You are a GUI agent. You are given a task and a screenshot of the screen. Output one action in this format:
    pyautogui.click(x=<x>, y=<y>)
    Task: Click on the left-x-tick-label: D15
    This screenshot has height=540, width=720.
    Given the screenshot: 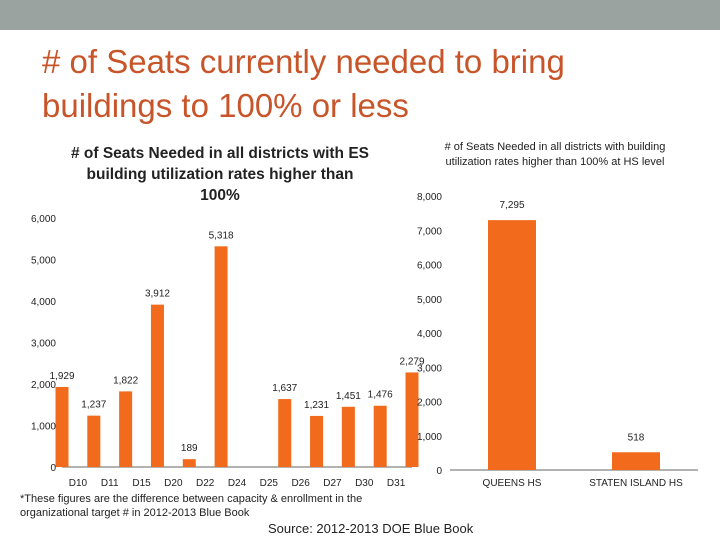 What is the action you would take?
    pyautogui.click(x=141, y=483)
    